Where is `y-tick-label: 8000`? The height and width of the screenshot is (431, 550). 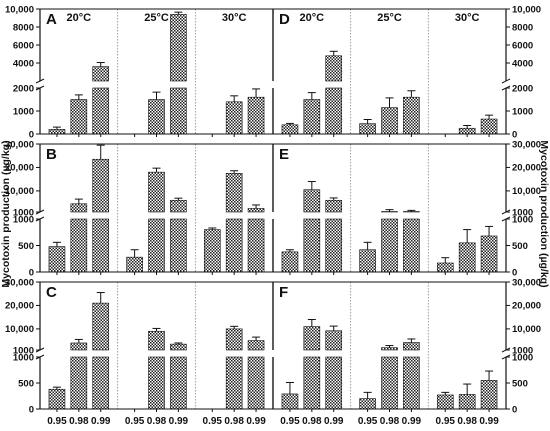
y-tick-label: 8000 is located at coordinates (23, 27).